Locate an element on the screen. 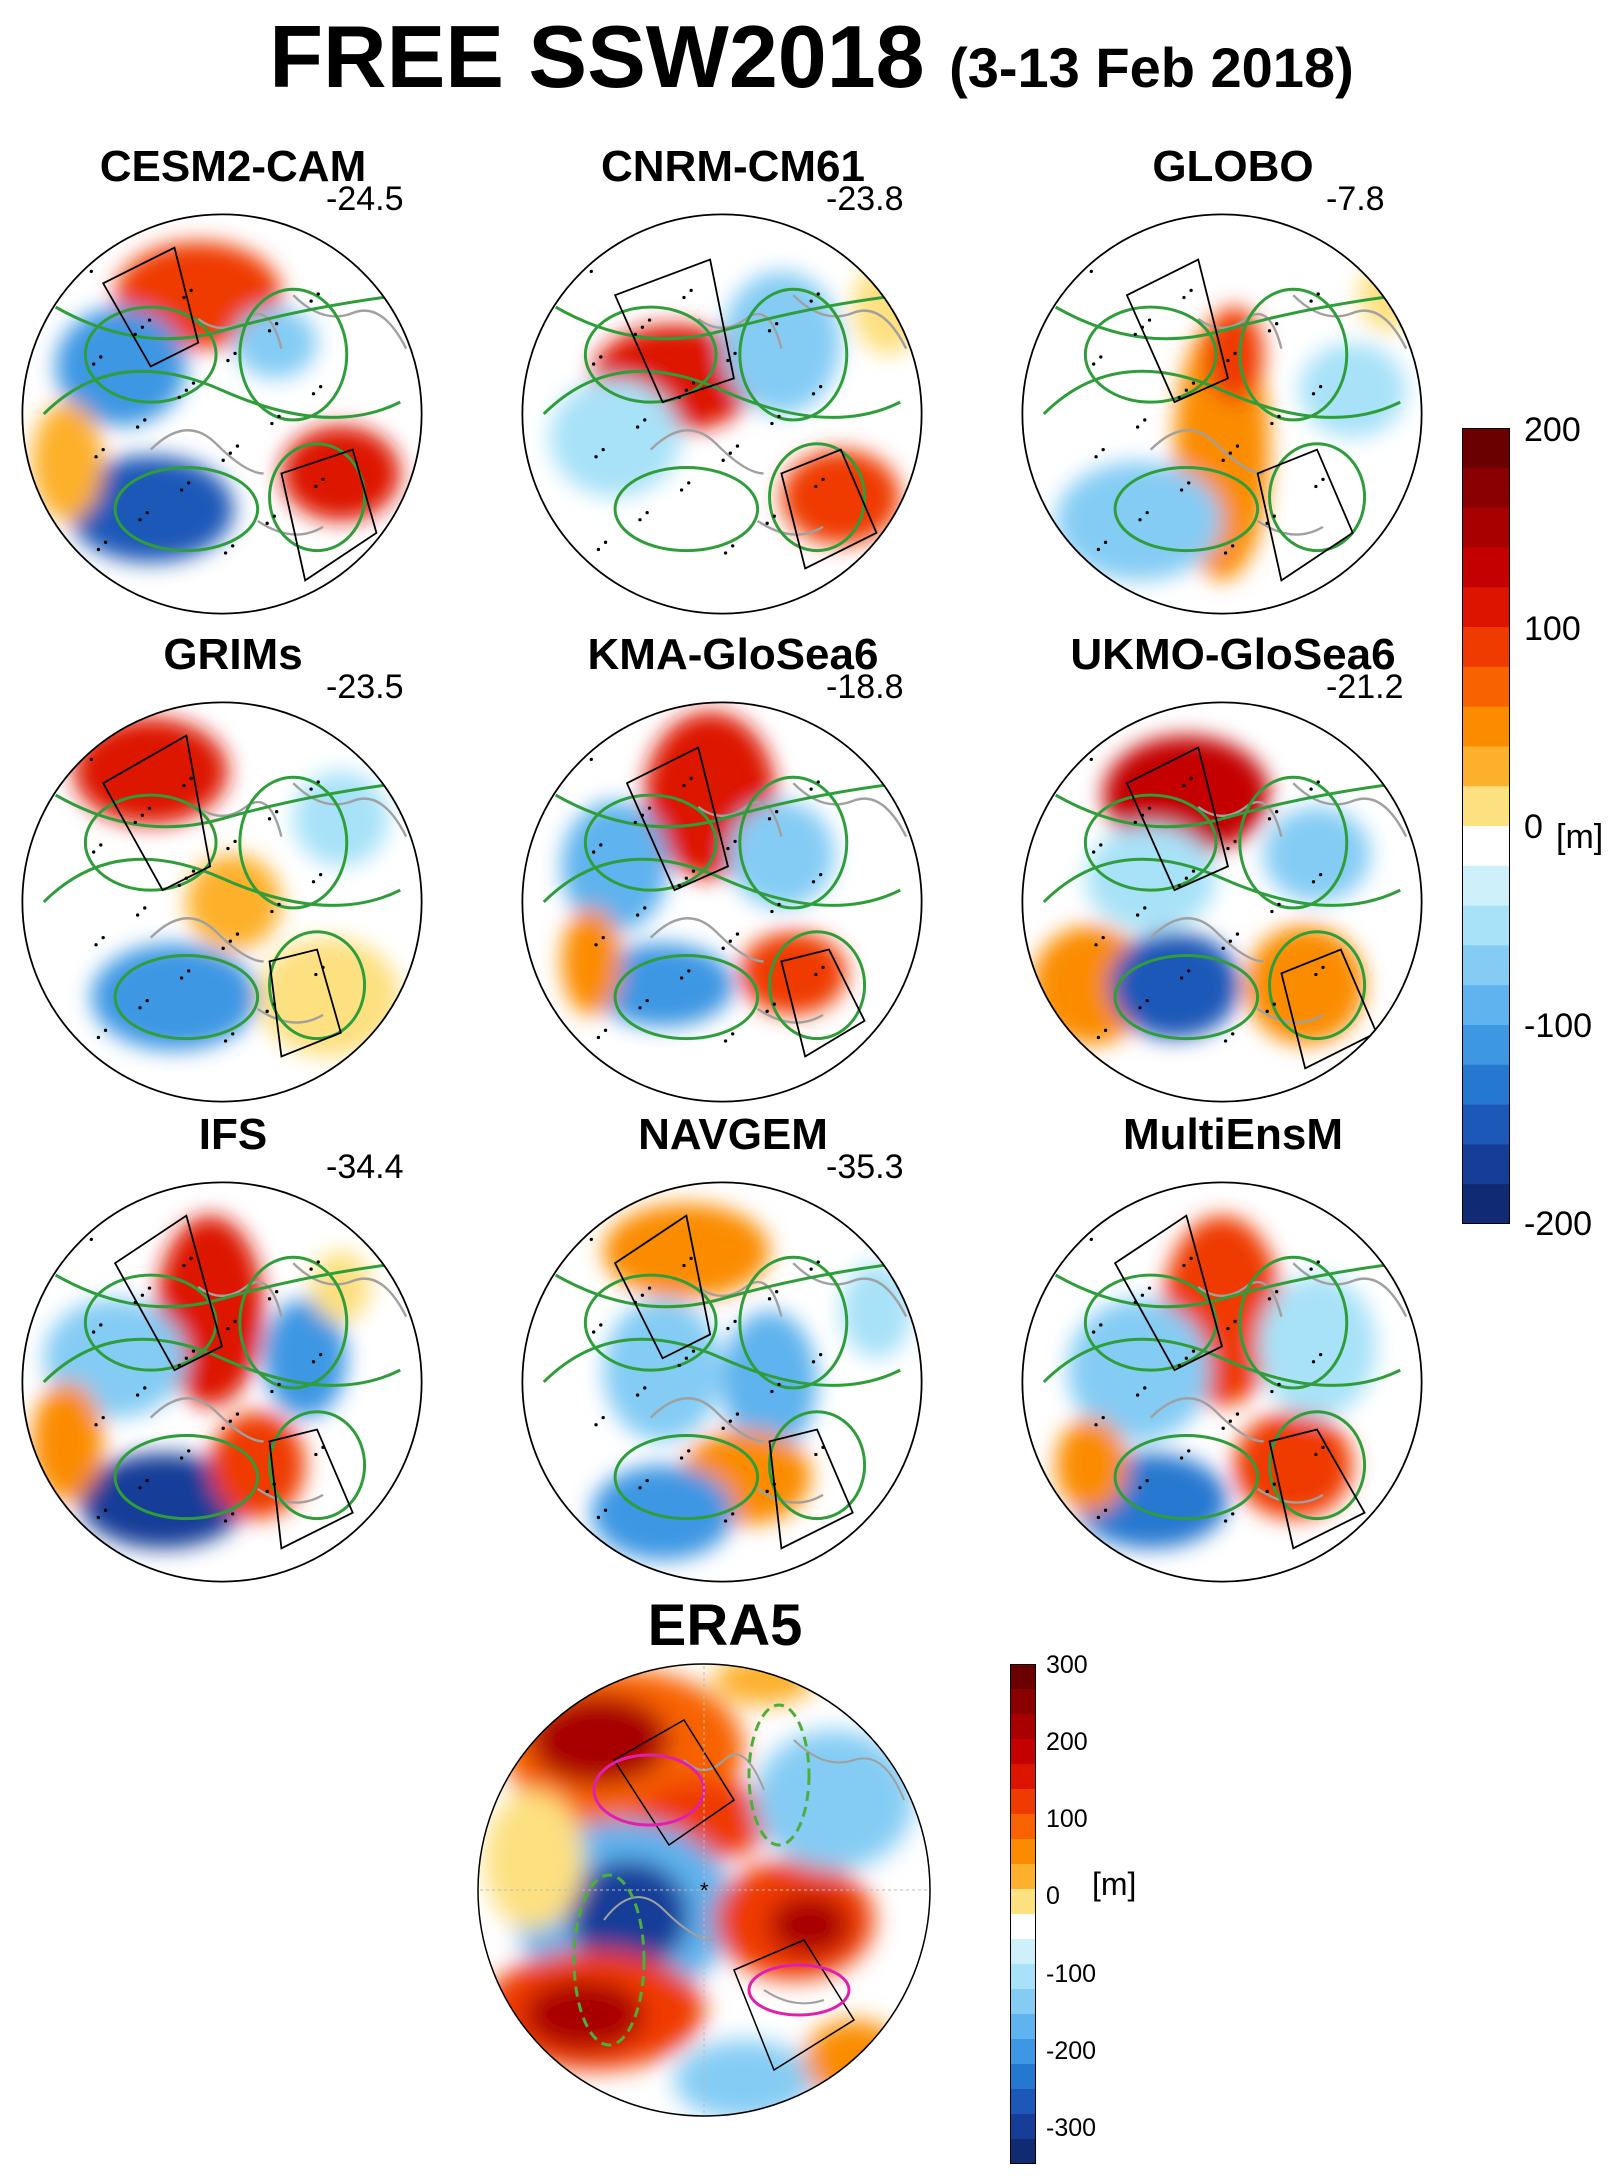 The image size is (1623, 2179). era5-colorbar-unit: [m] is located at coordinates (1114, 1884).